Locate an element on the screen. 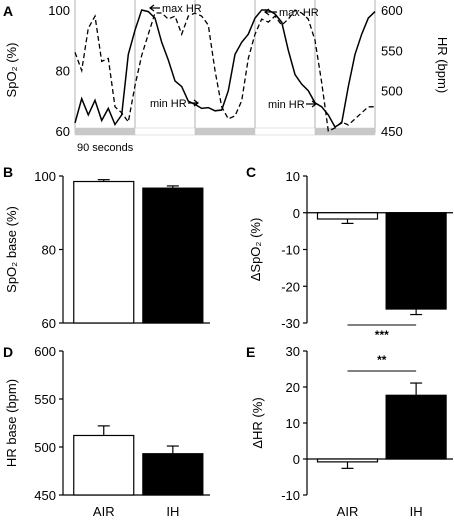  panel-a-right-ticks: 600 550 500 450 is located at coordinates (392, 71).